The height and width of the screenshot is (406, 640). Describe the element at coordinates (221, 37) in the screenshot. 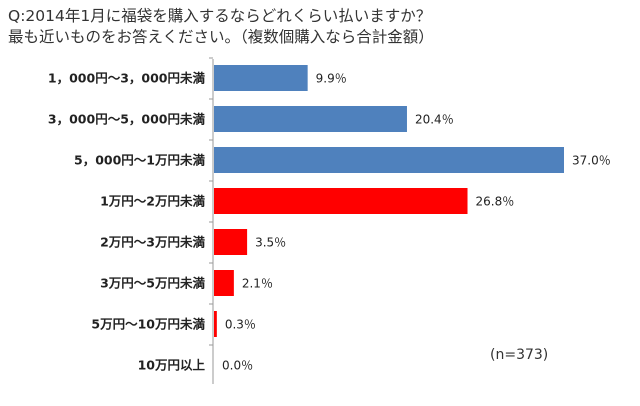

I see `title-line-2: 最も近いものをお答えください。（複数個購入なら合計金額）` at that location.